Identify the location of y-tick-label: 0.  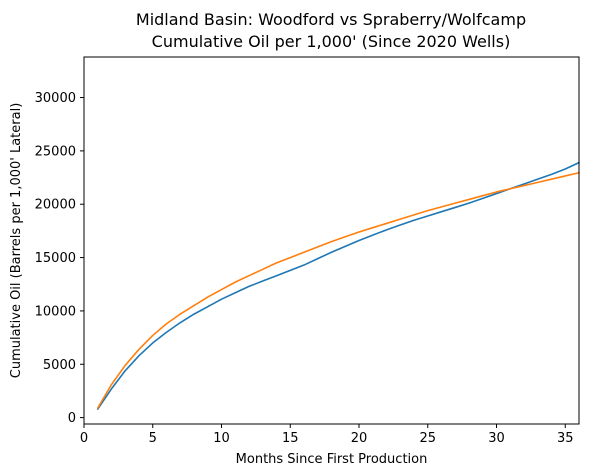
(72, 418).